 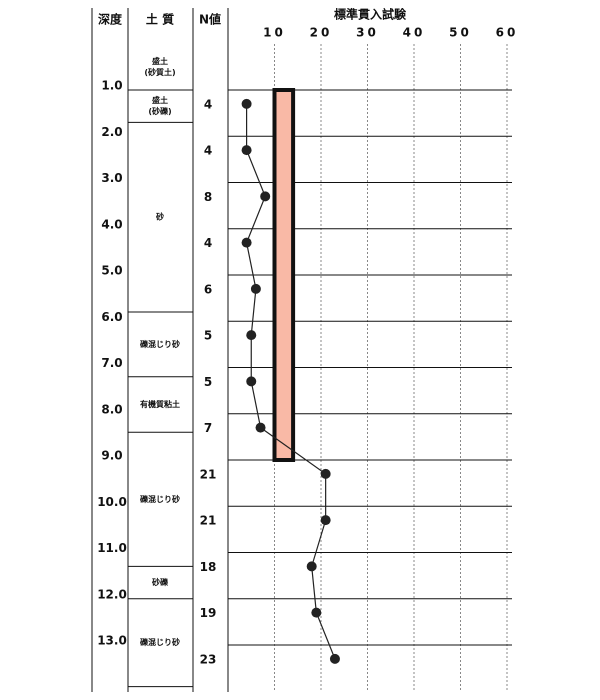 What do you see at coordinates (208, 567) in the screenshot?
I see `n-value-label: 18` at bounding box center [208, 567].